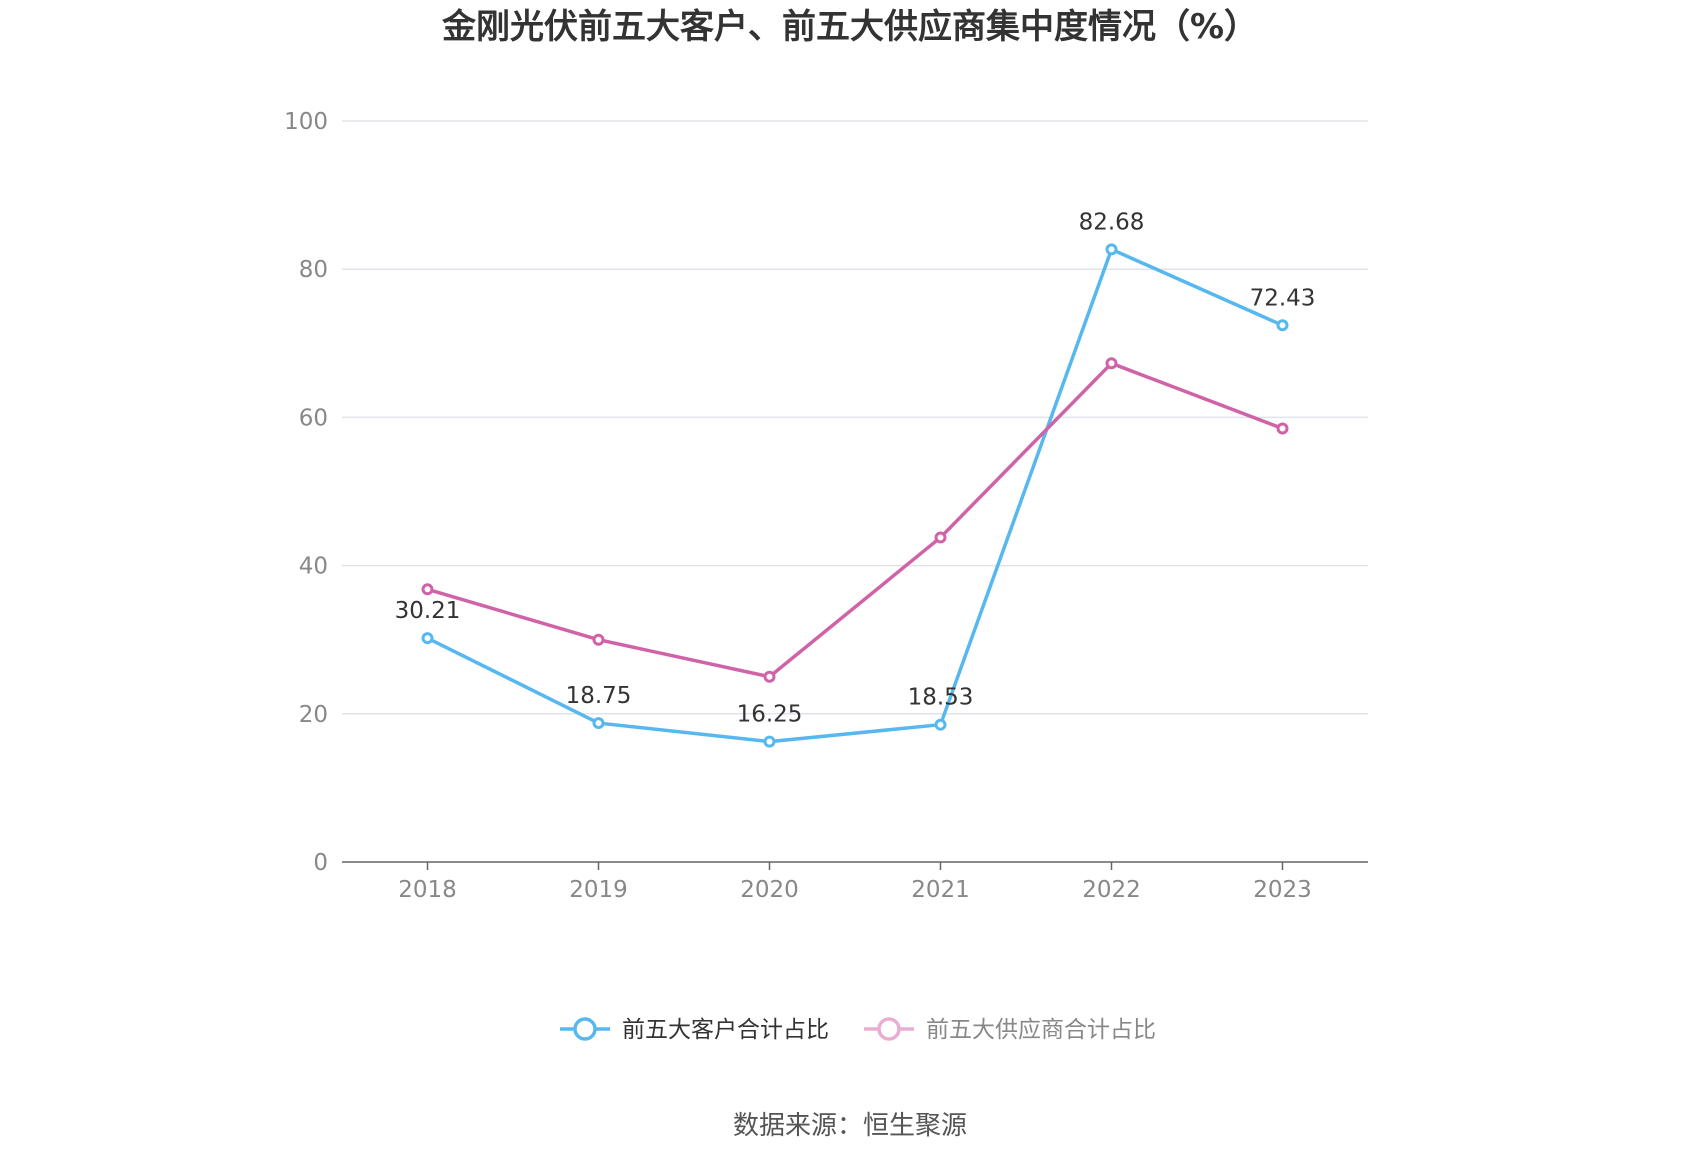 The height and width of the screenshot is (1150, 1700). I want to click on y-tick-label: 20, so click(313, 715).